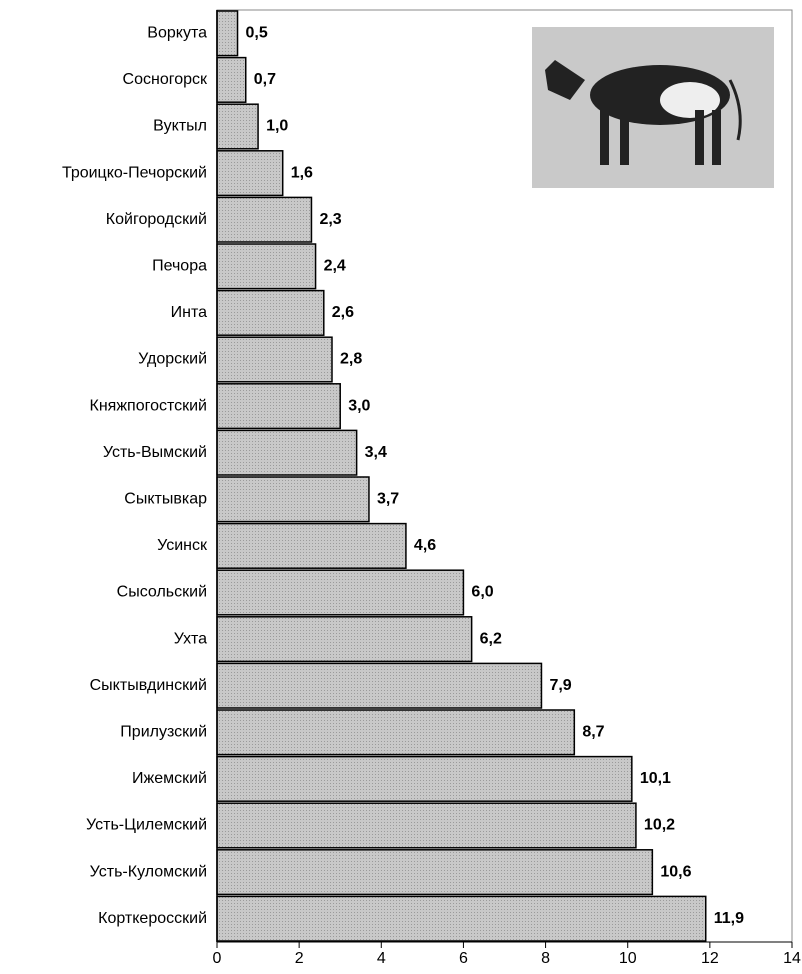  I want to click on value-label: 10,6, so click(675, 871).